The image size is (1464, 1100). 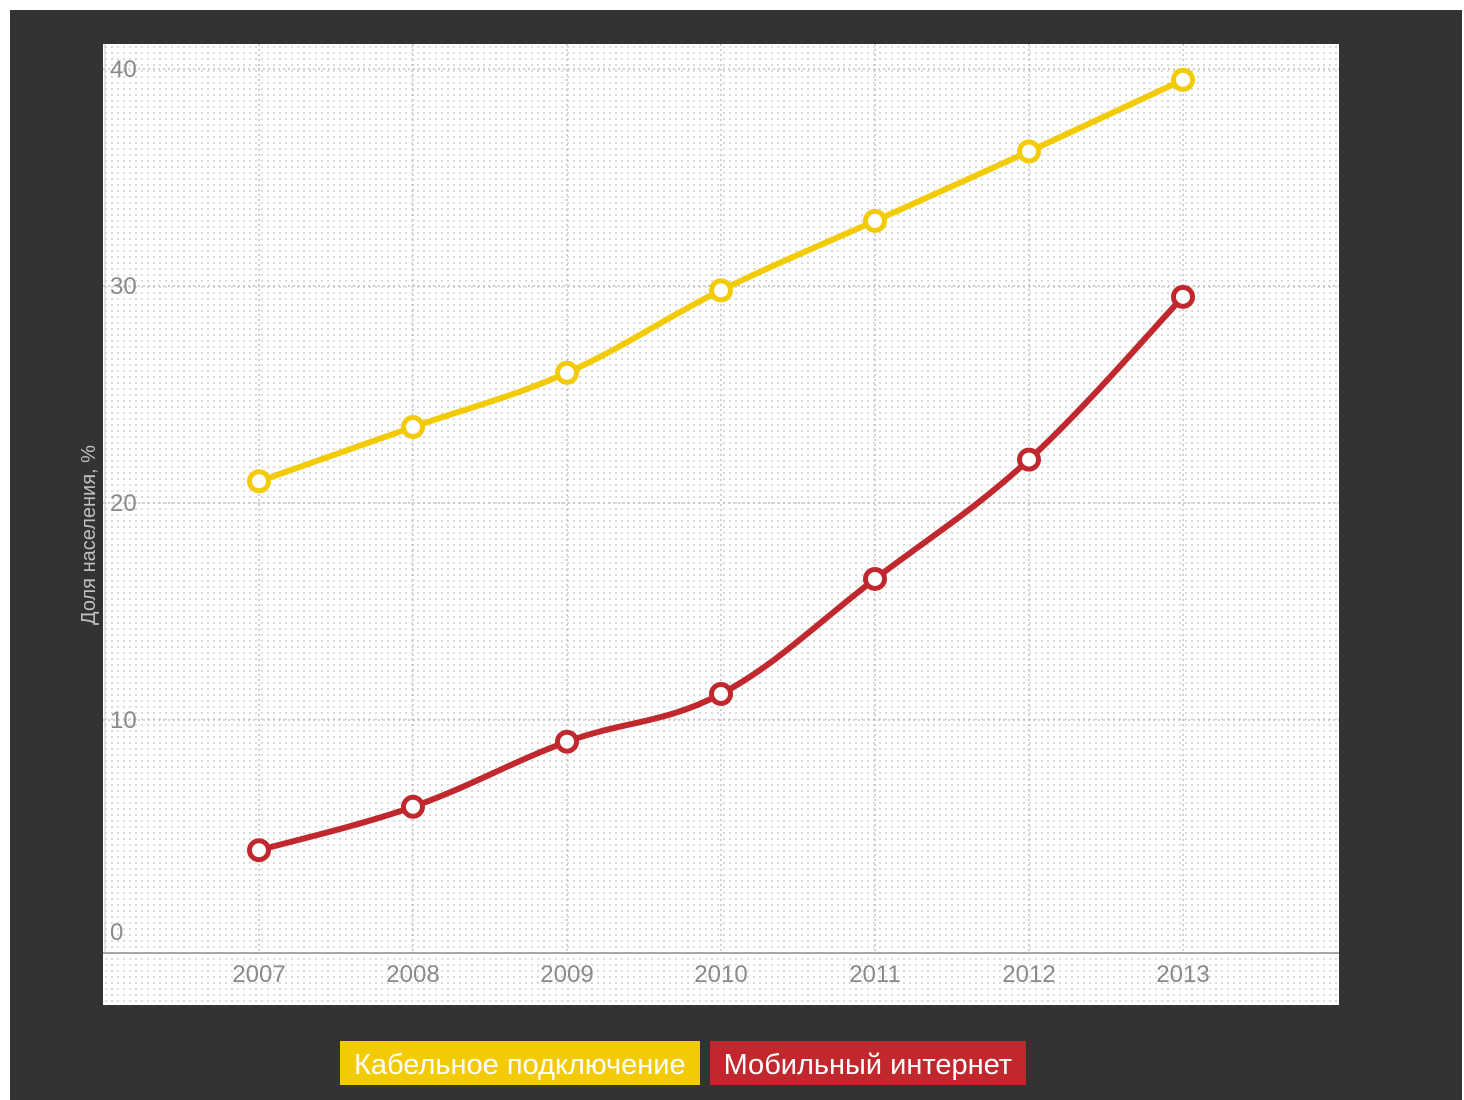 What do you see at coordinates (412, 974) in the screenshot?
I see `x-tick-label: 2008` at bounding box center [412, 974].